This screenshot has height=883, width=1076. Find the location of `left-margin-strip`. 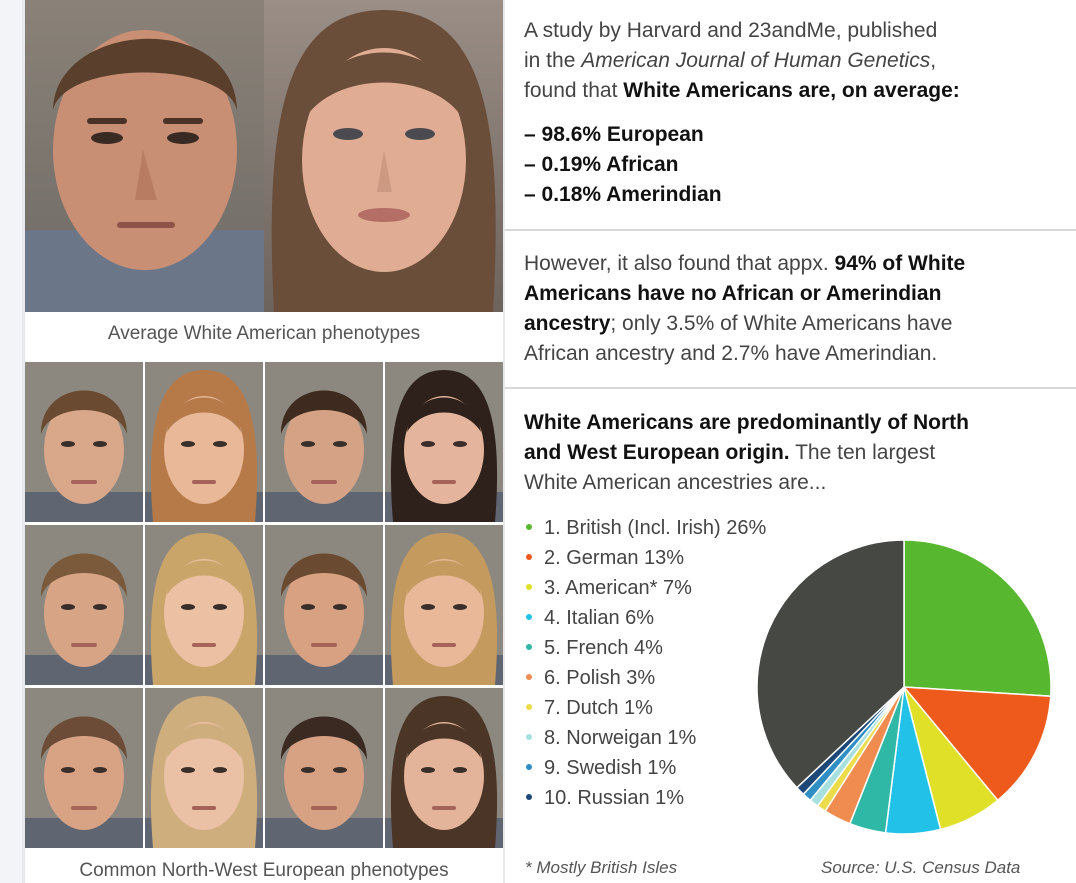

left-margin-strip is located at coordinates (11, 441).